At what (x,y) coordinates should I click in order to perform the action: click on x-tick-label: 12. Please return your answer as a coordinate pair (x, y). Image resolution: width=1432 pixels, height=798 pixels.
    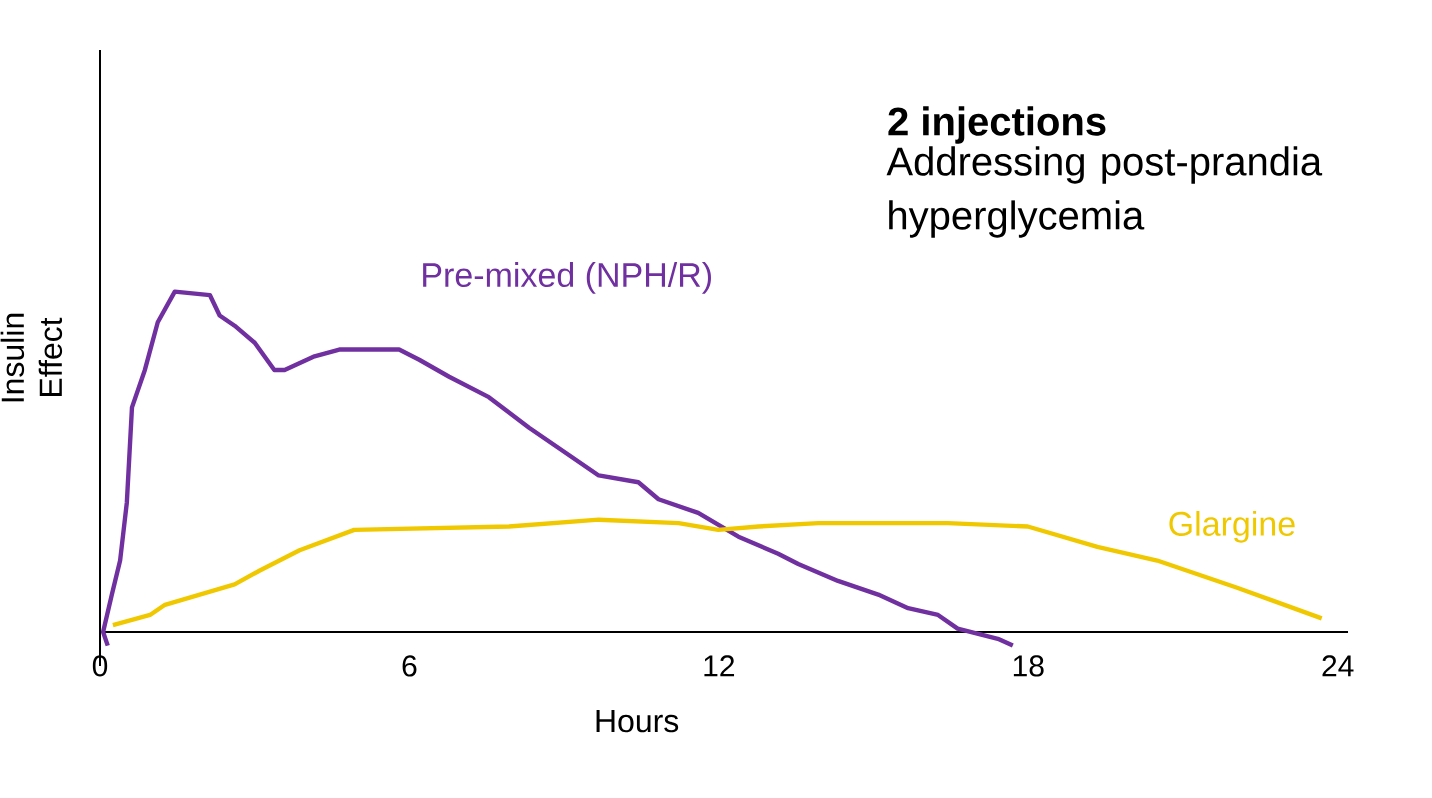
    Looking at the image, I should click on (719, 666).